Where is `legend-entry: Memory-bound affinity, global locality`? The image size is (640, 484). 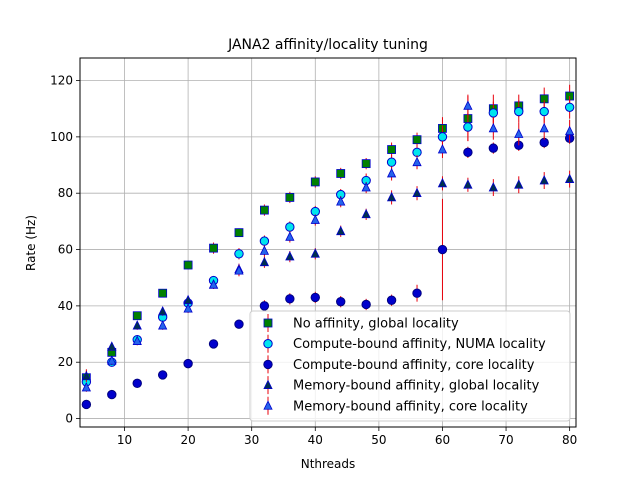
legend-entry: Memory-bound affinity, global locality is located at coordinates (401, 385).